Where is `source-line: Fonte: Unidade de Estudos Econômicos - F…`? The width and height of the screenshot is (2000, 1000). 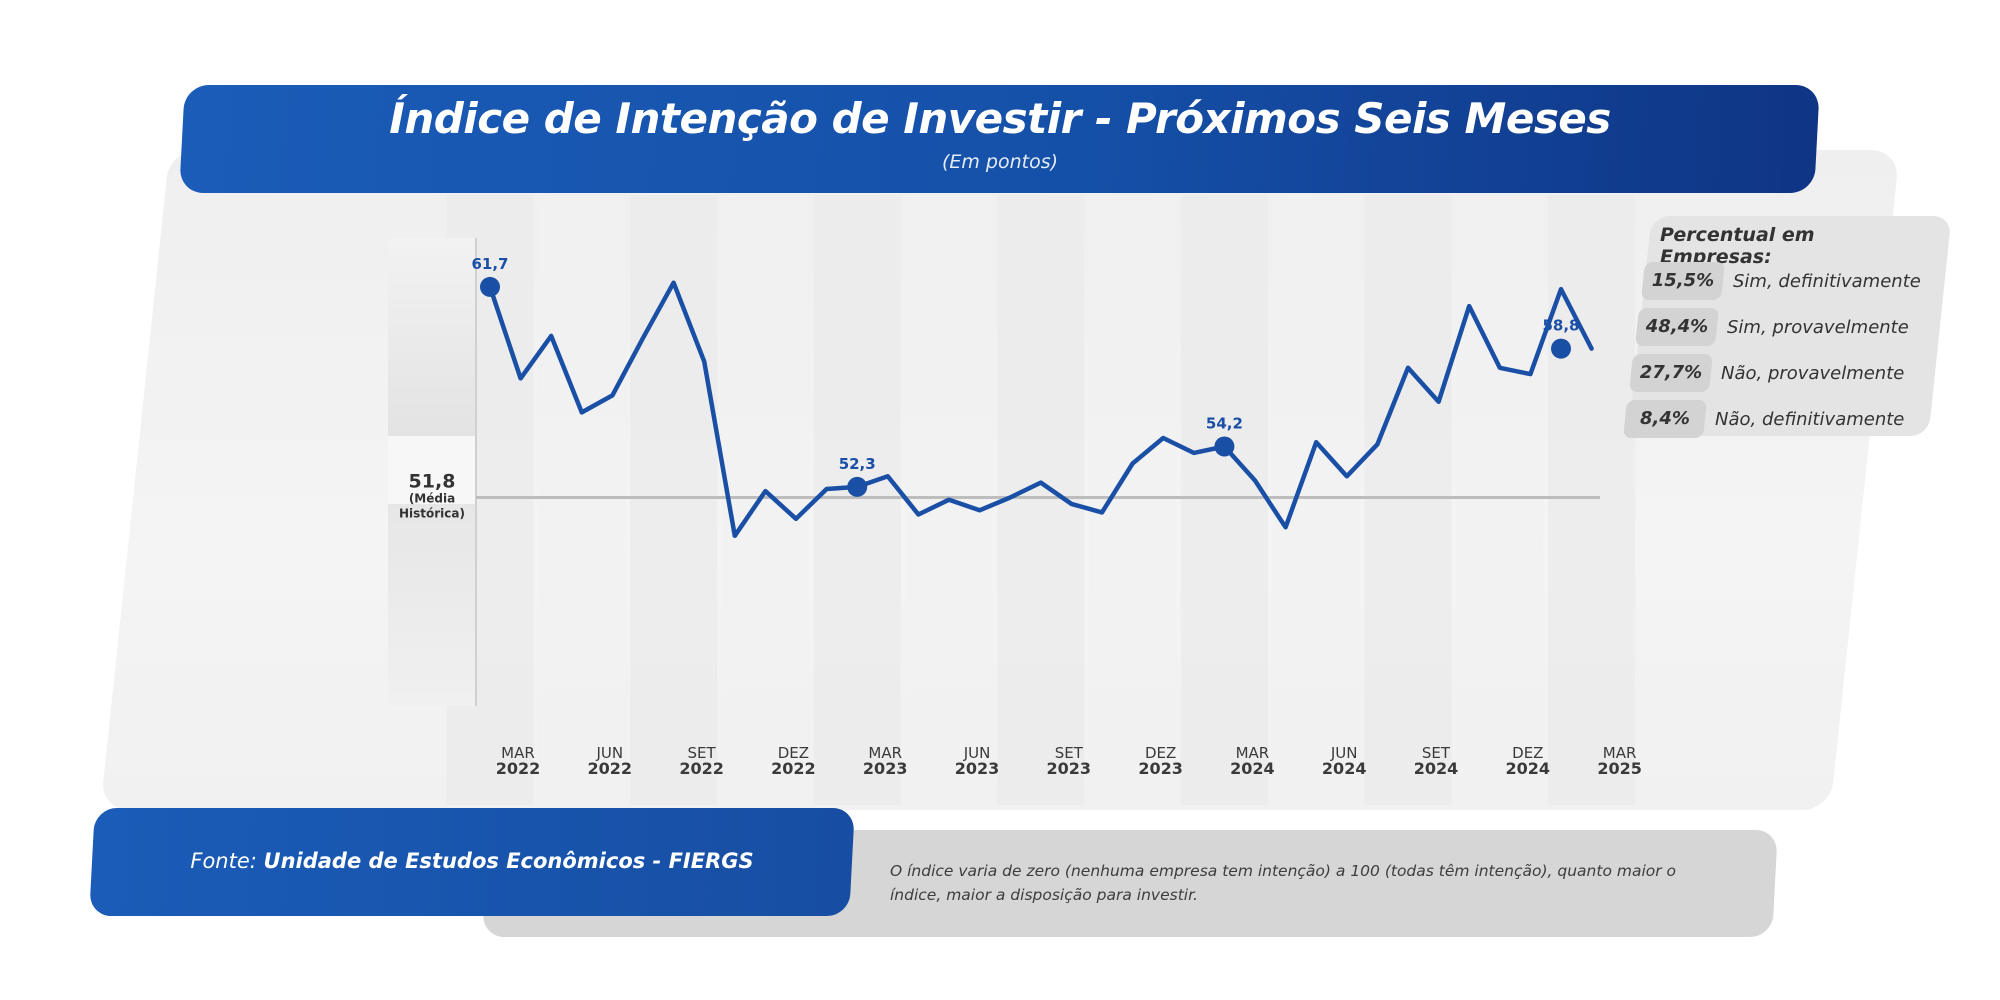
source-line: Fonte: Unidade de Estudos Econômicos - F… is located at coordinates (472, 861).